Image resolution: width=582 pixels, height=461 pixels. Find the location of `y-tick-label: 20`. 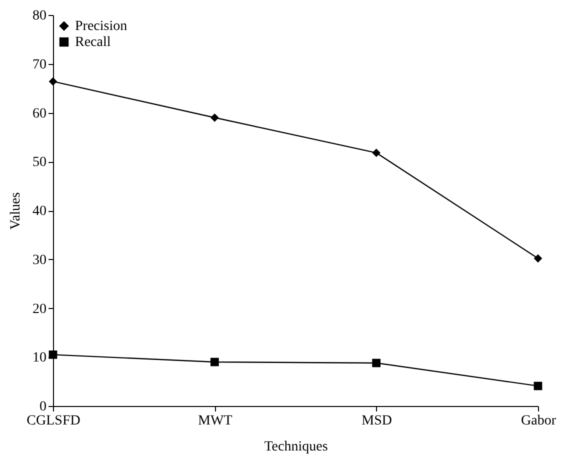

y-tick-label: 20 is located at coordinates (39, 309).